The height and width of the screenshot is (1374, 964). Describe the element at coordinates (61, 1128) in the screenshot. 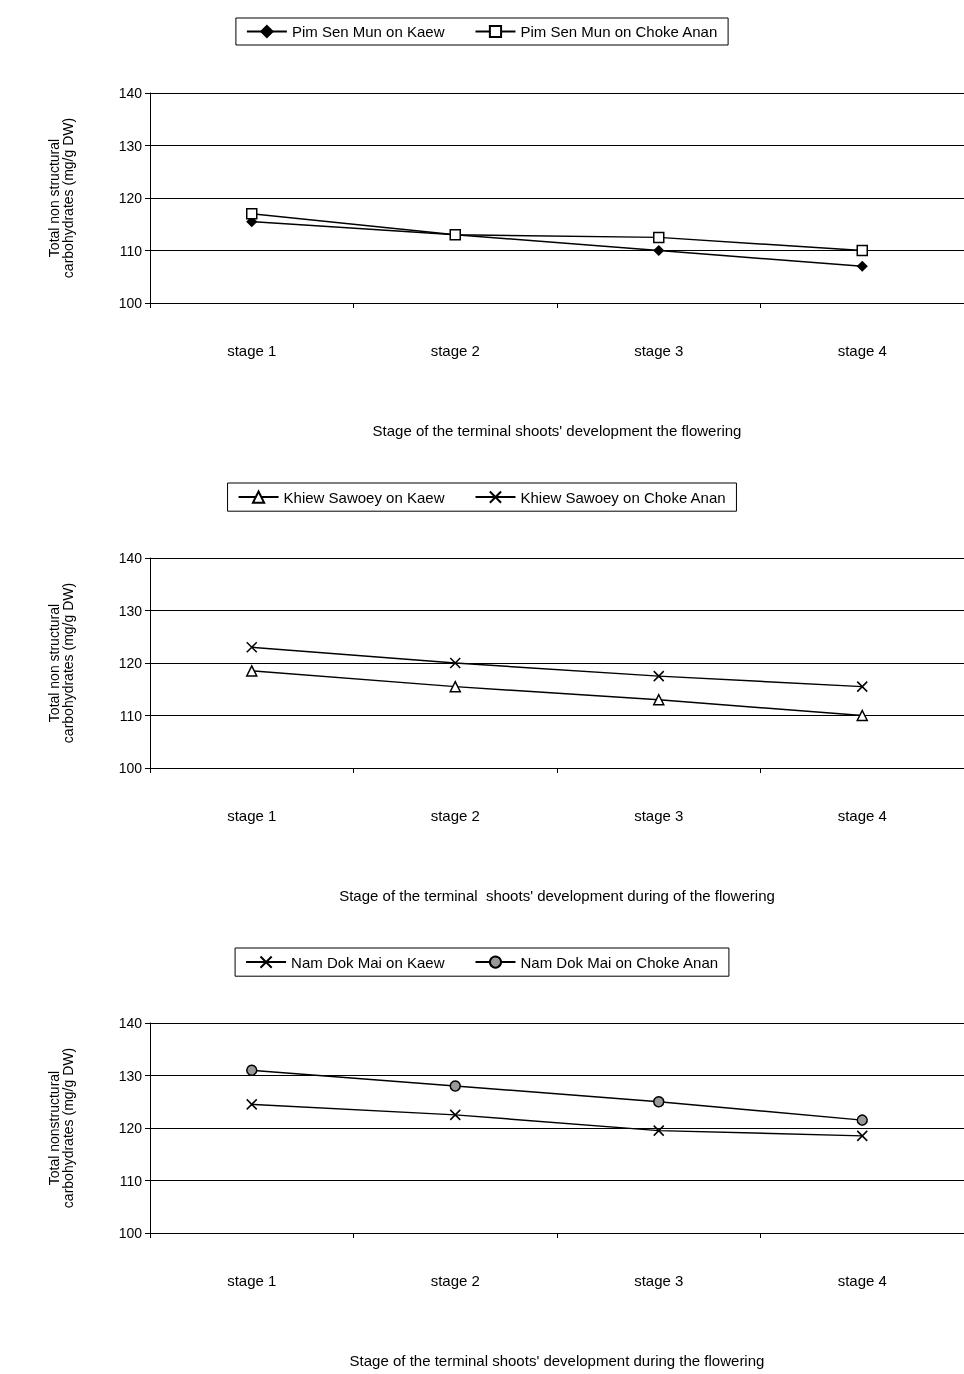

I see `y-axis-title: Total nonstructural carbohydrates (mg/g DW)` at that location.